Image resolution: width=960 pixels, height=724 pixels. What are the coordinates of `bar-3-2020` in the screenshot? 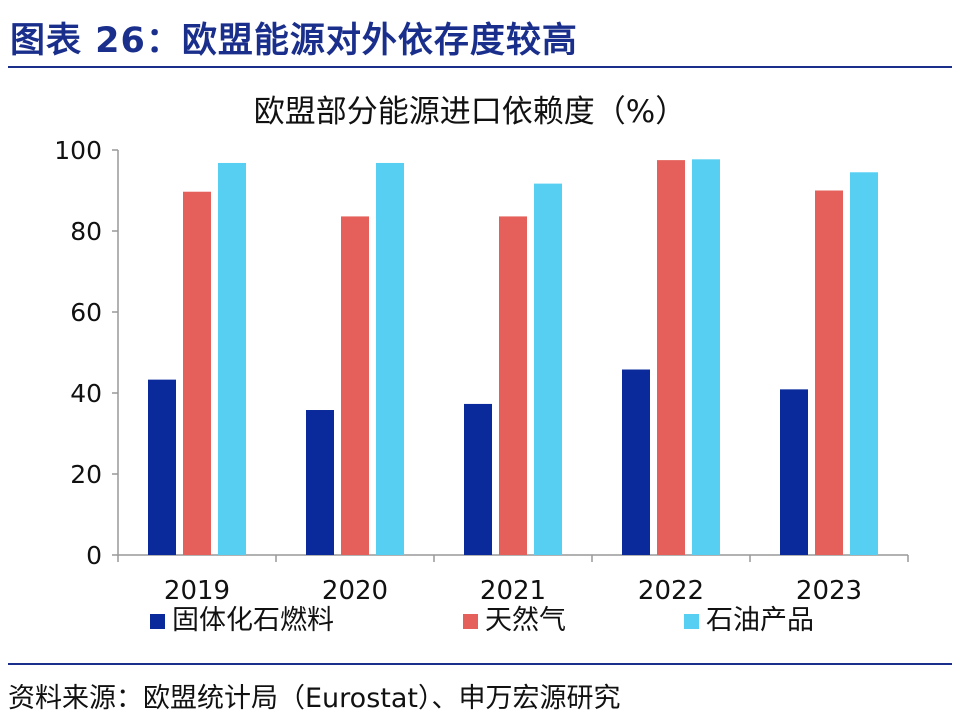 It's located at (390, 358).